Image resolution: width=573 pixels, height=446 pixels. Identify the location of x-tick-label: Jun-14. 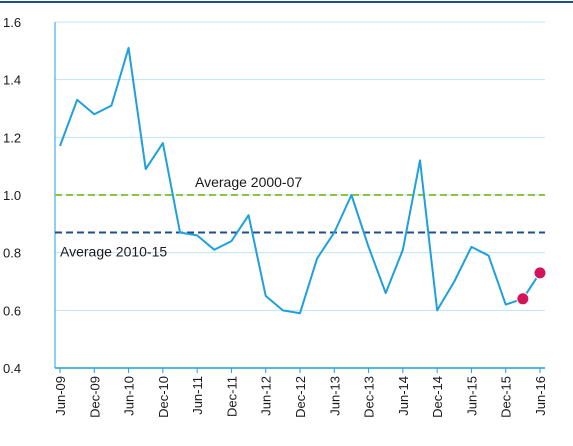
(403, 396).